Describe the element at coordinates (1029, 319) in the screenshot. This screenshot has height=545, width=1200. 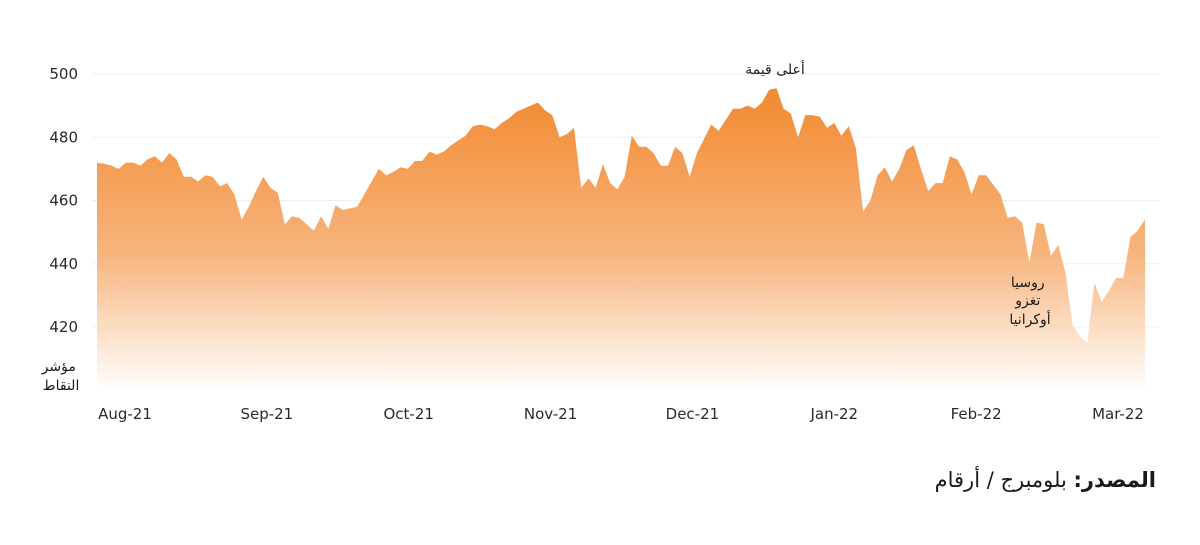
I see `russia-annotation-line-3: أوكرانيا` at that location.